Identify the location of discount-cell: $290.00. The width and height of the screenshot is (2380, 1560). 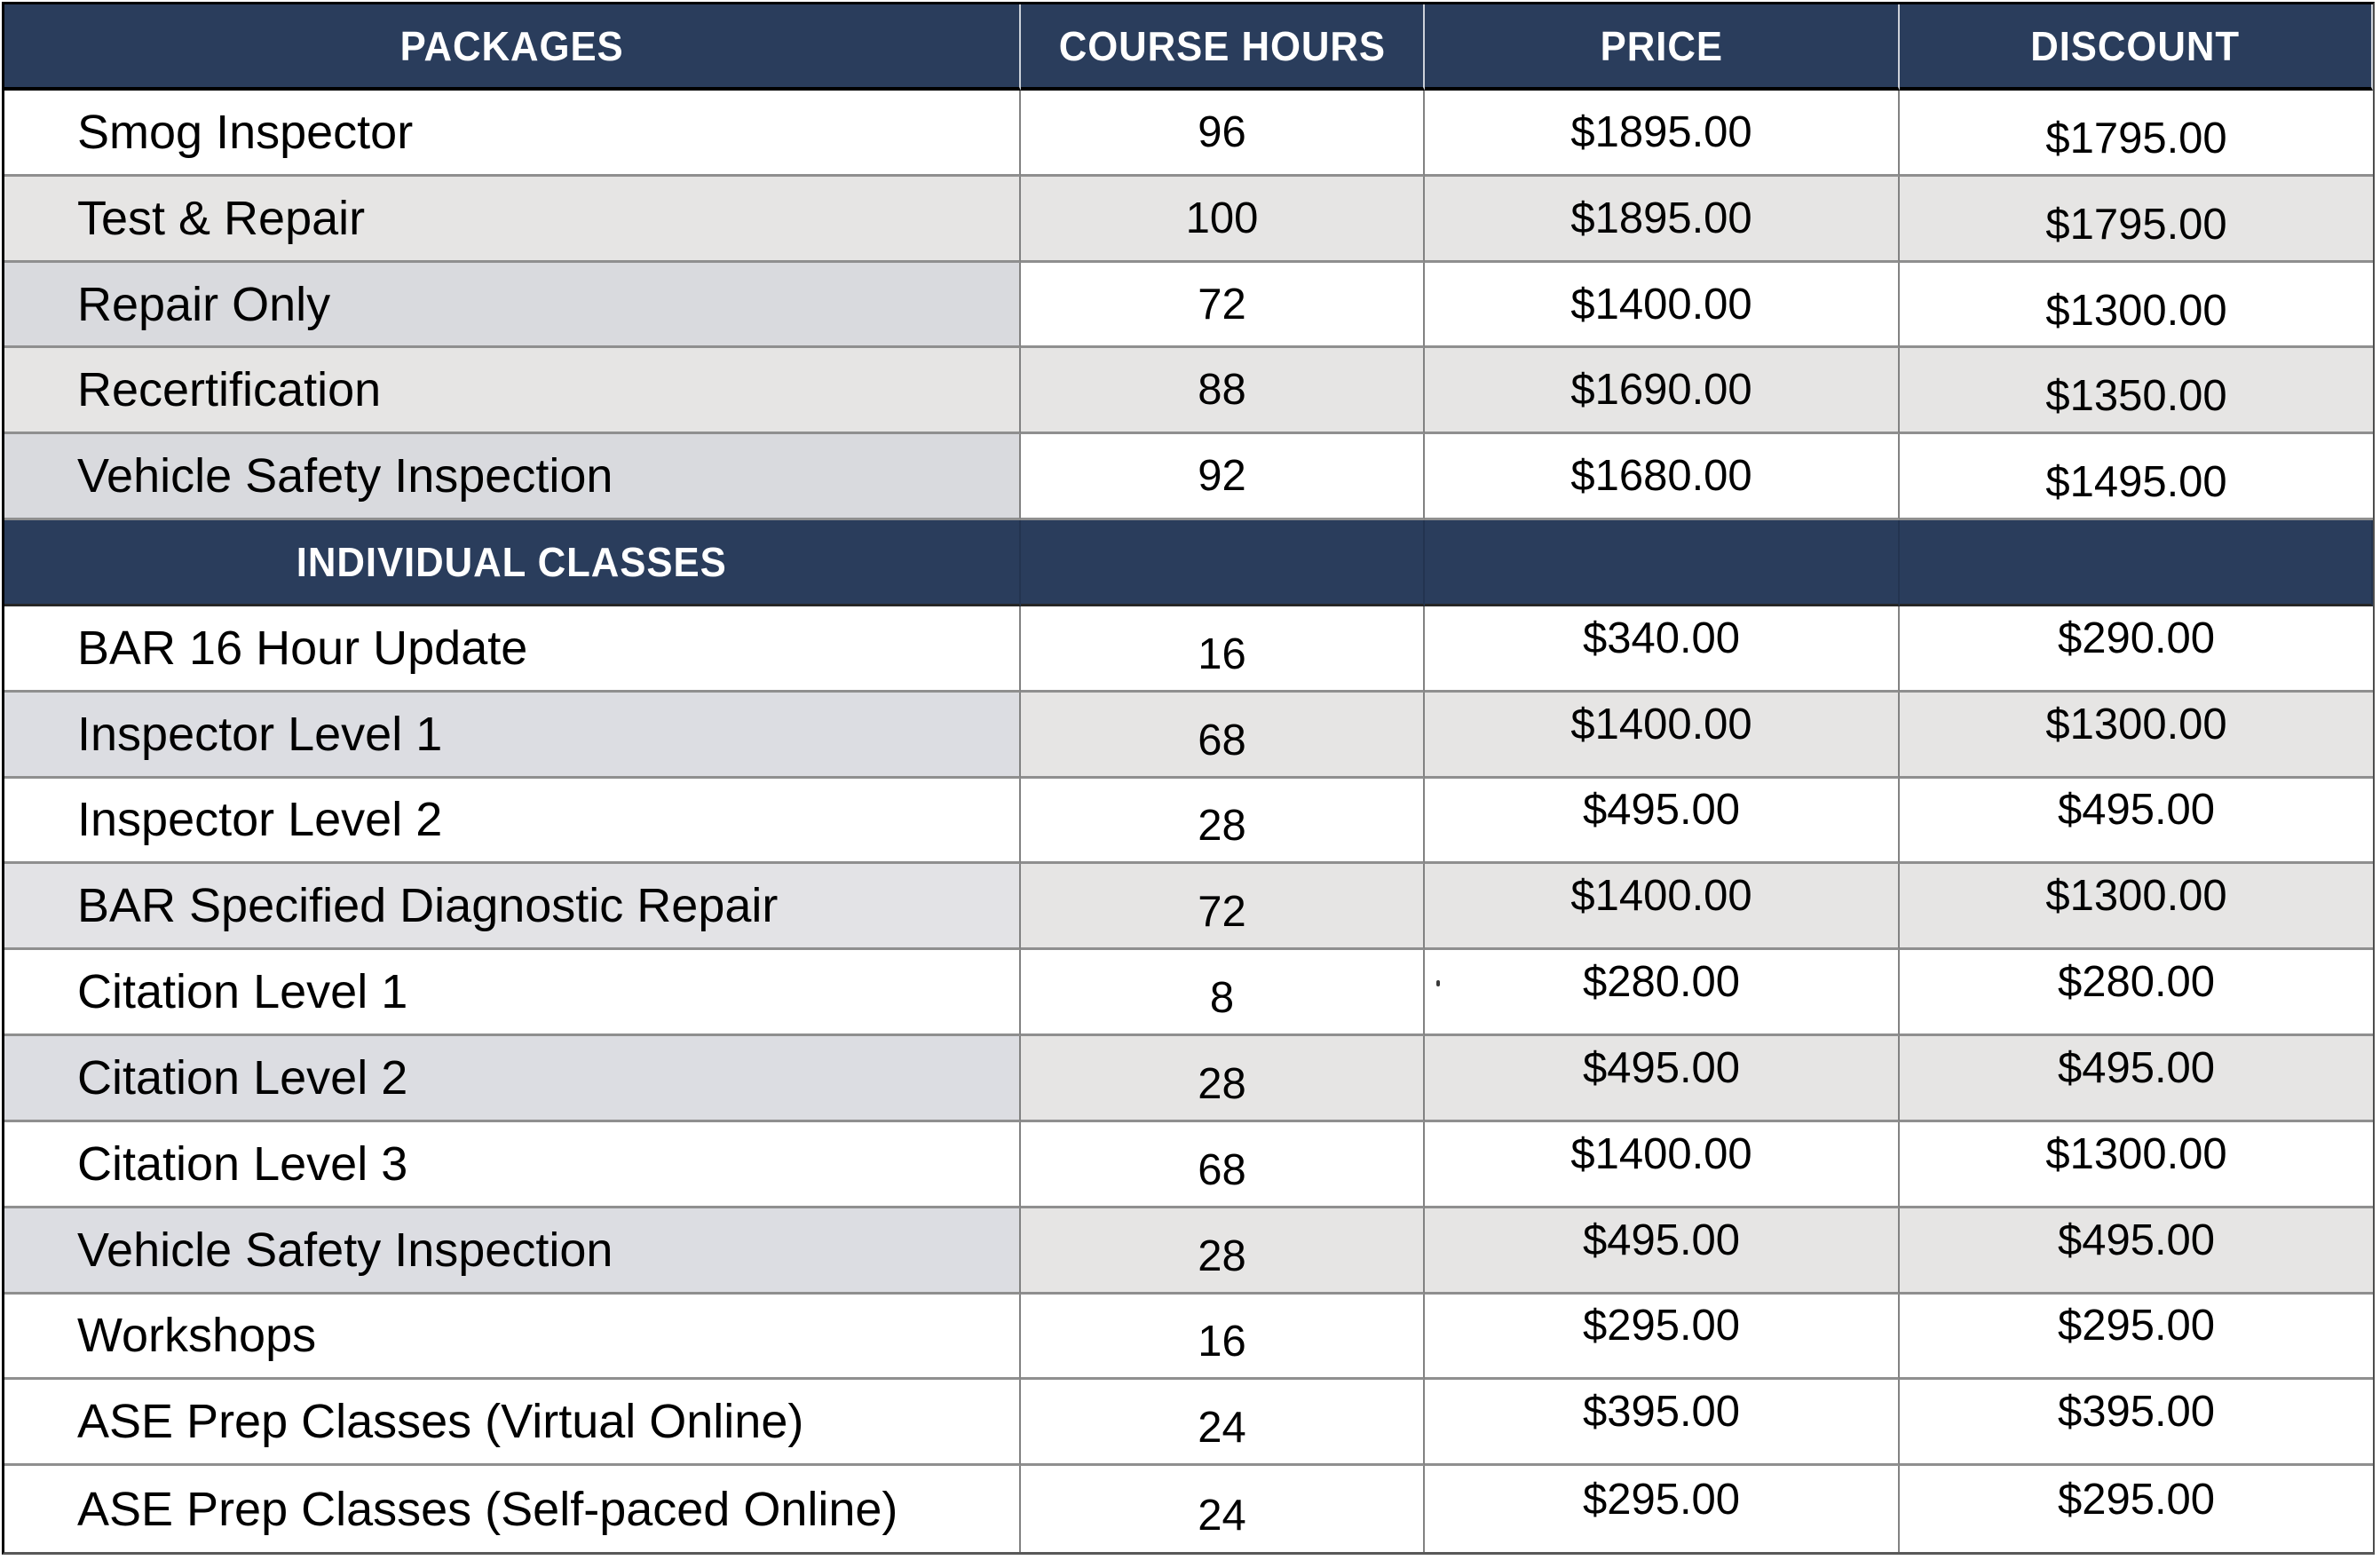
(2136, 650).